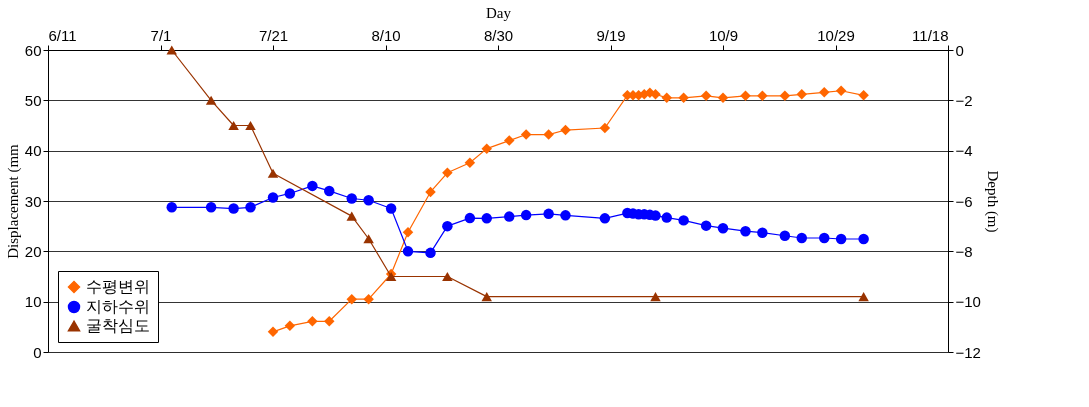 The height and width of the screenshot is (407, 1089). Describe the element at coordinates (498, 35) in the screenshot. I see `x-tick-label: 8/30` at that location.